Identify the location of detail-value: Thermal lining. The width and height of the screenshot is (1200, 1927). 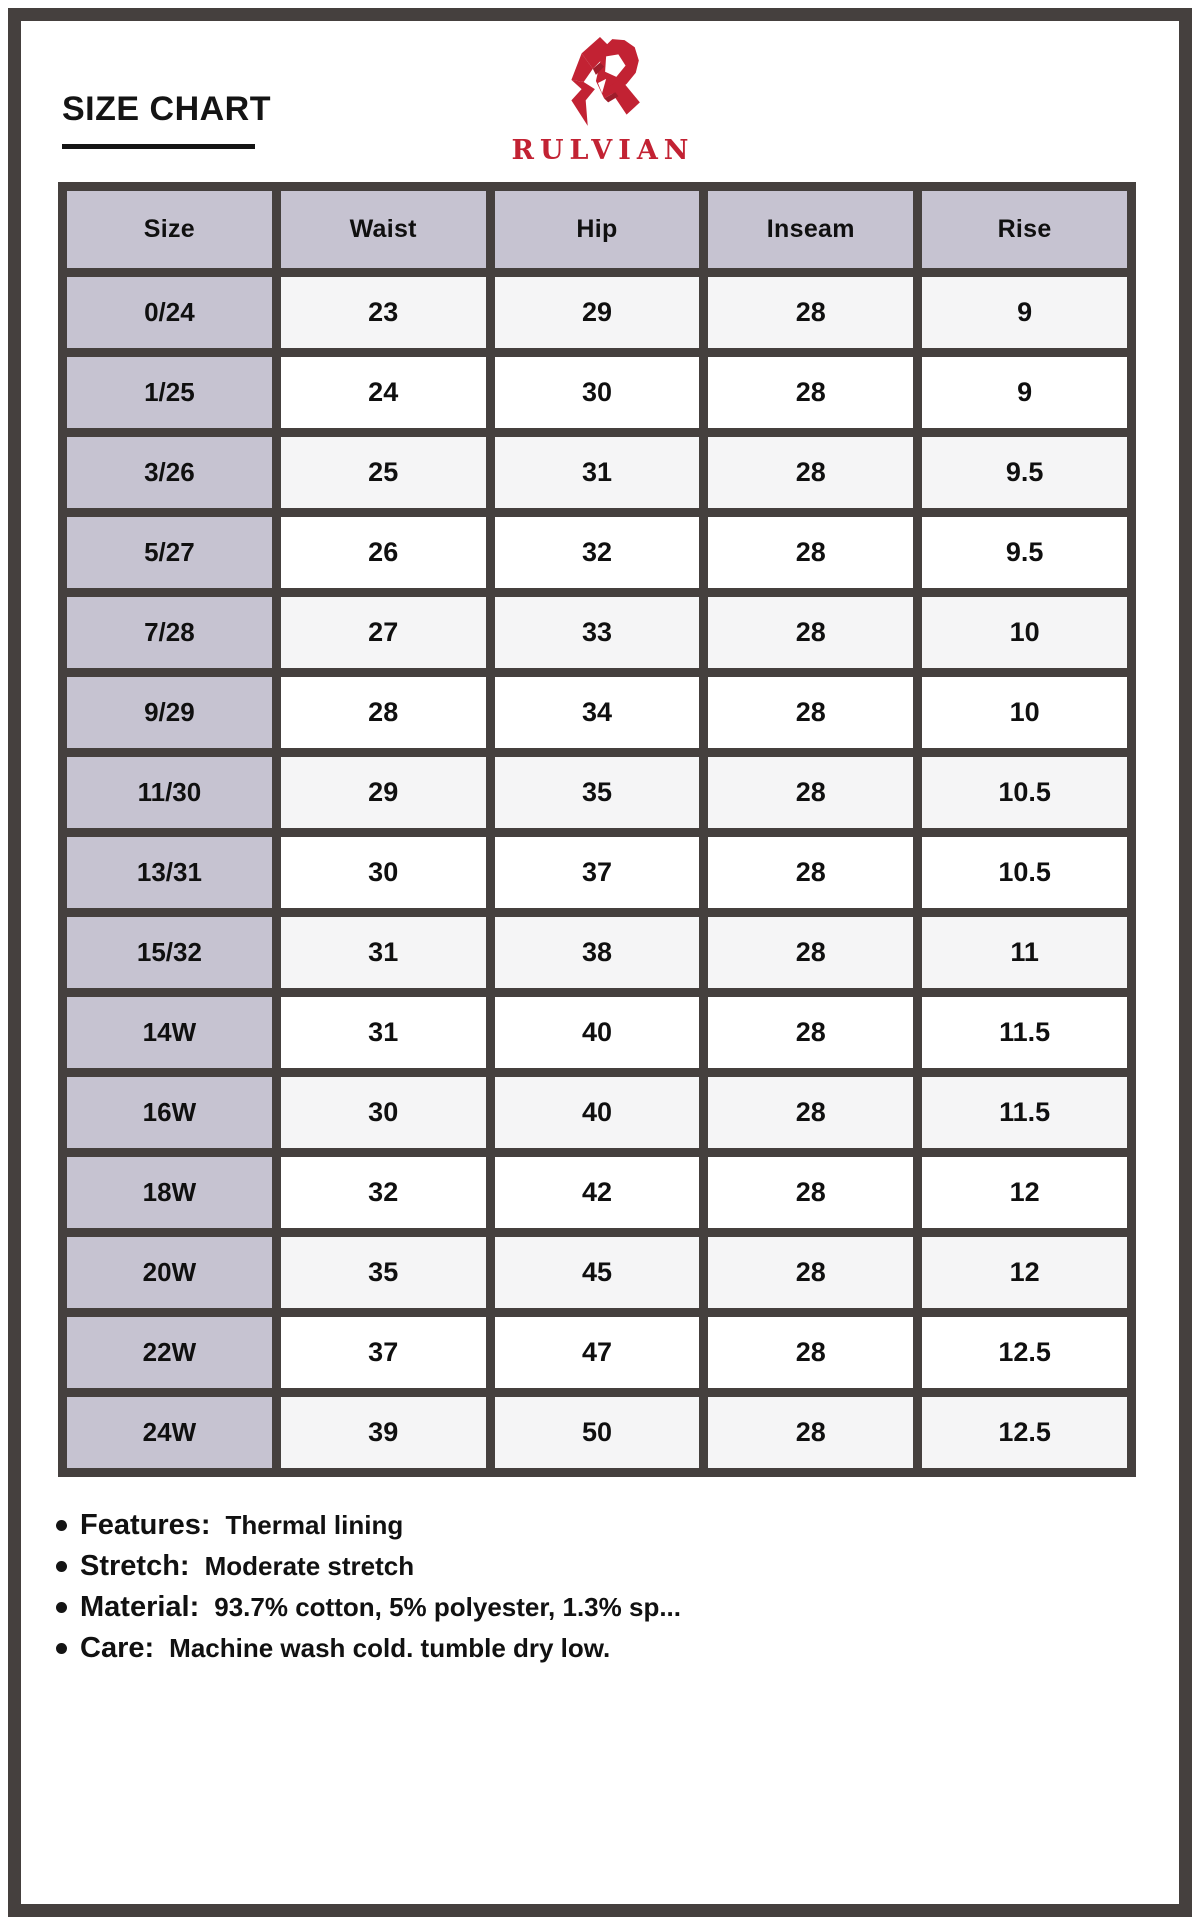
(314, 1525).